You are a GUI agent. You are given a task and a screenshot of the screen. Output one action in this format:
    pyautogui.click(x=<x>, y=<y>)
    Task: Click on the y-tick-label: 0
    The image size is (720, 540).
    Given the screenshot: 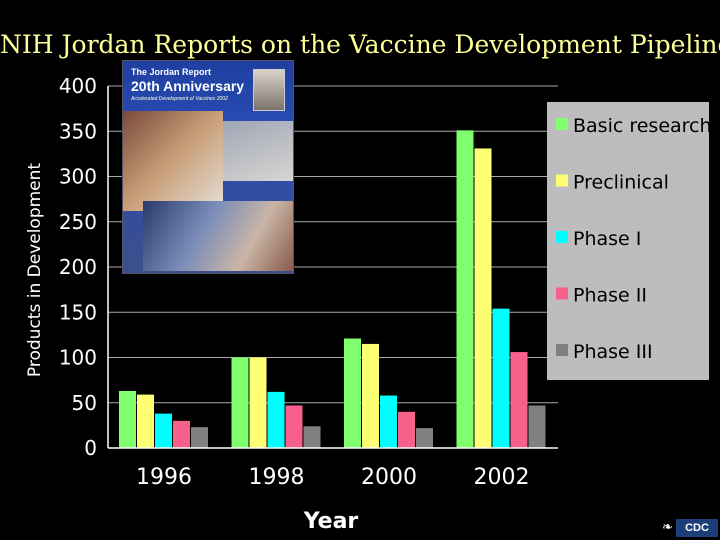 What is the action you would take?
    pyautogui.click(x=90, y=448)
    